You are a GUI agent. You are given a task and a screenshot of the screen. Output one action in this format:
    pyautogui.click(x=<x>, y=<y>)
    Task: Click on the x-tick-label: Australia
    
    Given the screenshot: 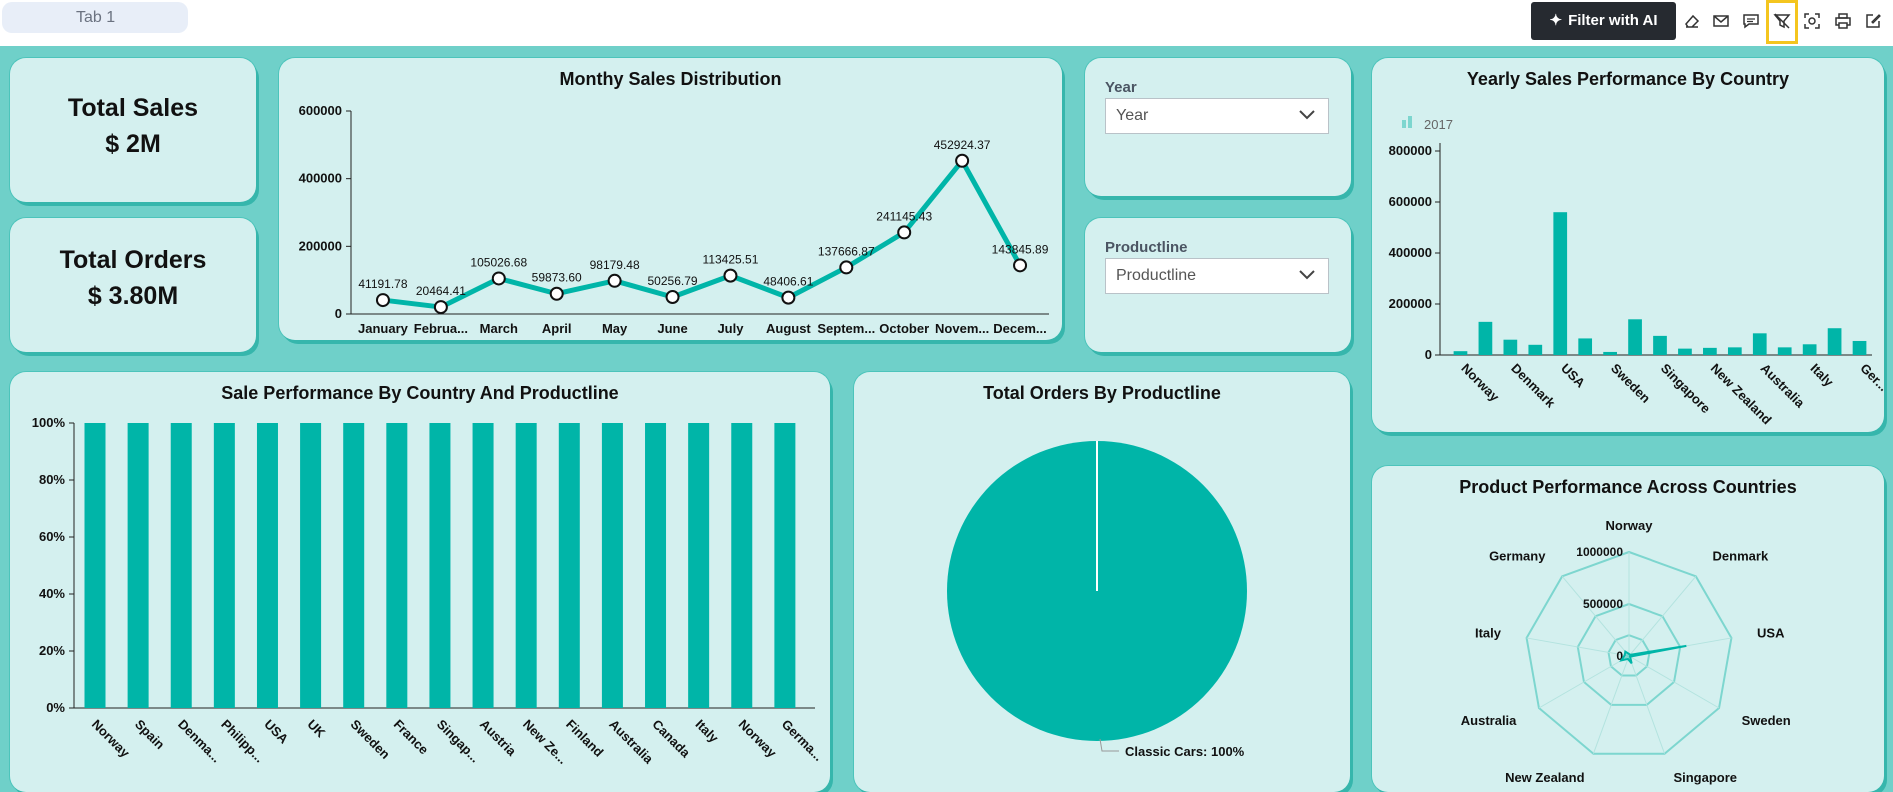 What is the action you would take?
    pyautogui.click(x=631, y=742)
    